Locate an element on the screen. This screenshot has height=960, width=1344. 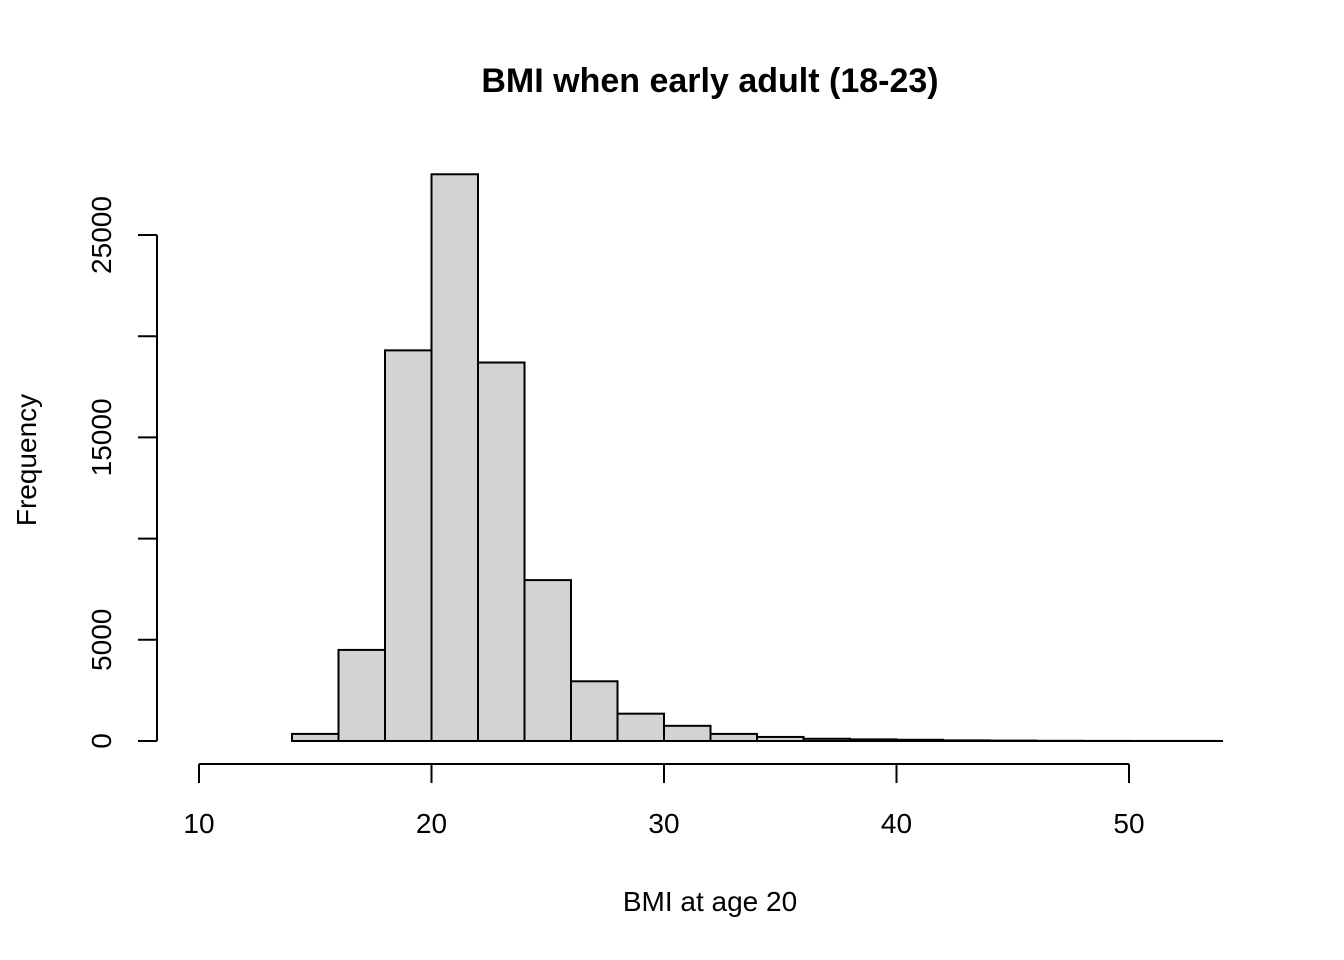
x-tick-label: 50 is located at coordinates (1128, 823).